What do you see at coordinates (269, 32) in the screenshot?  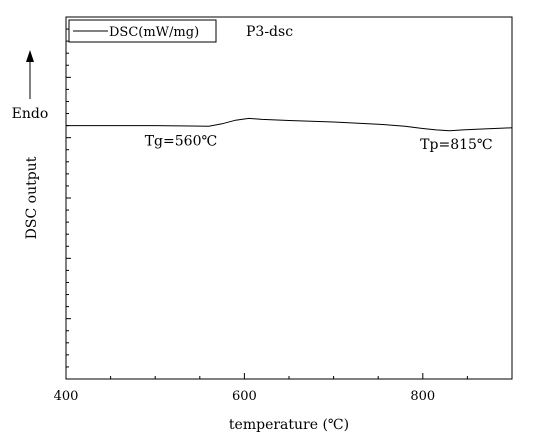 I see `chart-title: P3-dsc` at bounding box center [269, 32].